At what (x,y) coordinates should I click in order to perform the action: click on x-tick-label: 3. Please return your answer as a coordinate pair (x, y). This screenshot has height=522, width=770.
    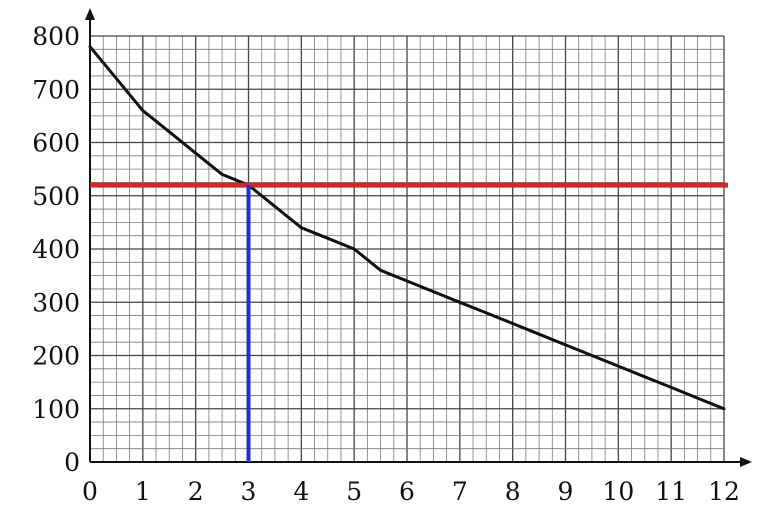
    Looking at the image, I should click on (249, 491).